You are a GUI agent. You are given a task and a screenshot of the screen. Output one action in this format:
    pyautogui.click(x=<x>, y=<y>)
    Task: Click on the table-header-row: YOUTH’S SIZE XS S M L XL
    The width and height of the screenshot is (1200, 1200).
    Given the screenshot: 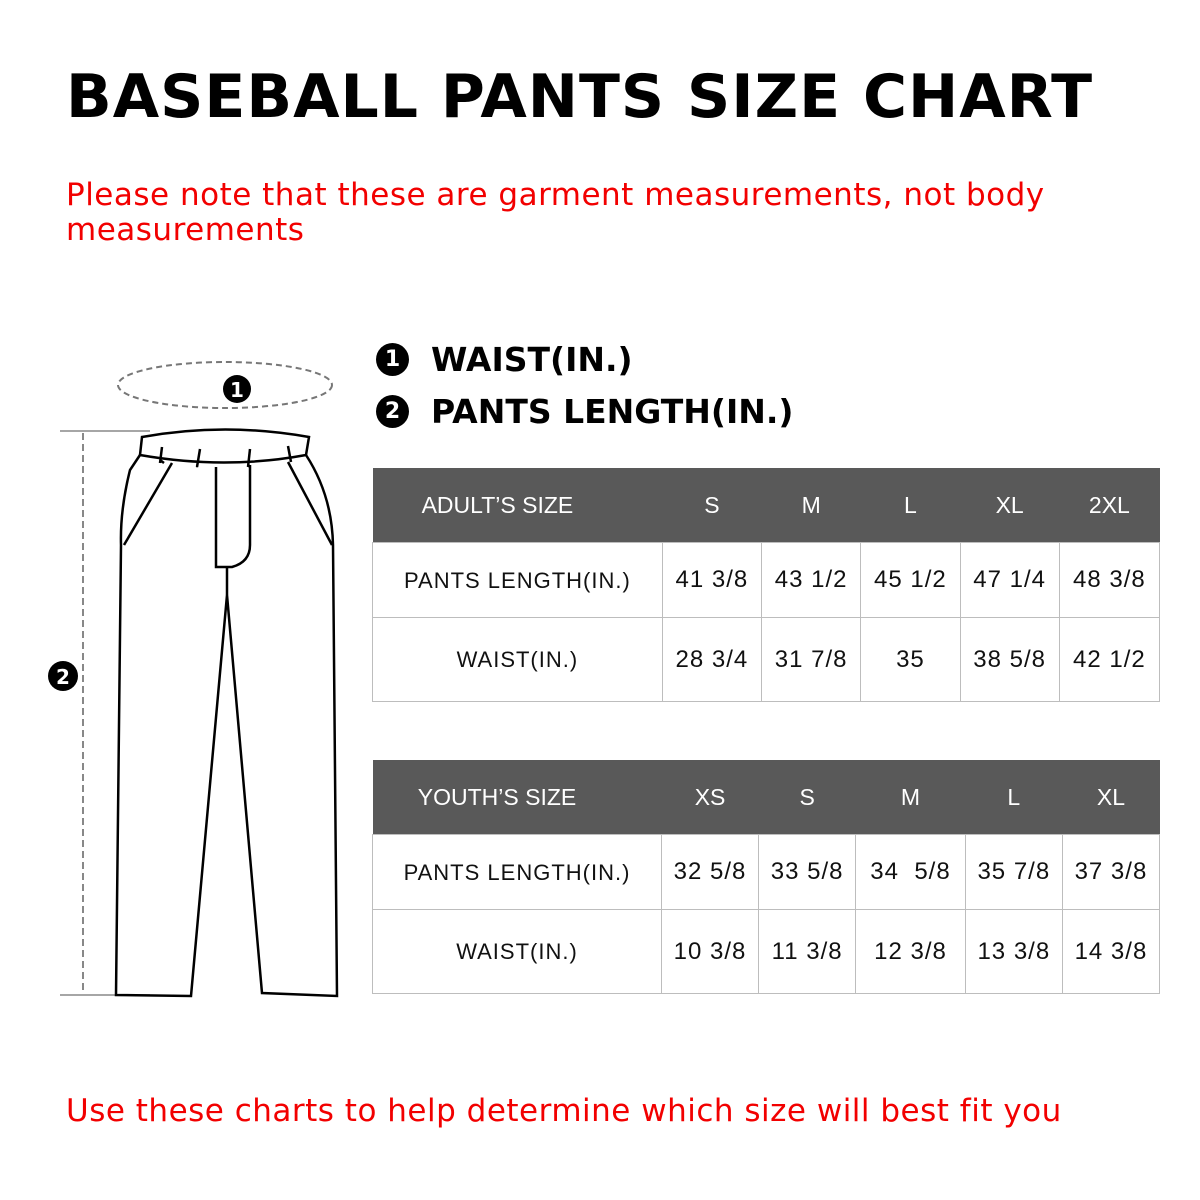 What is the action you would take?
    pyautogui.click(x=766, y=797)
    